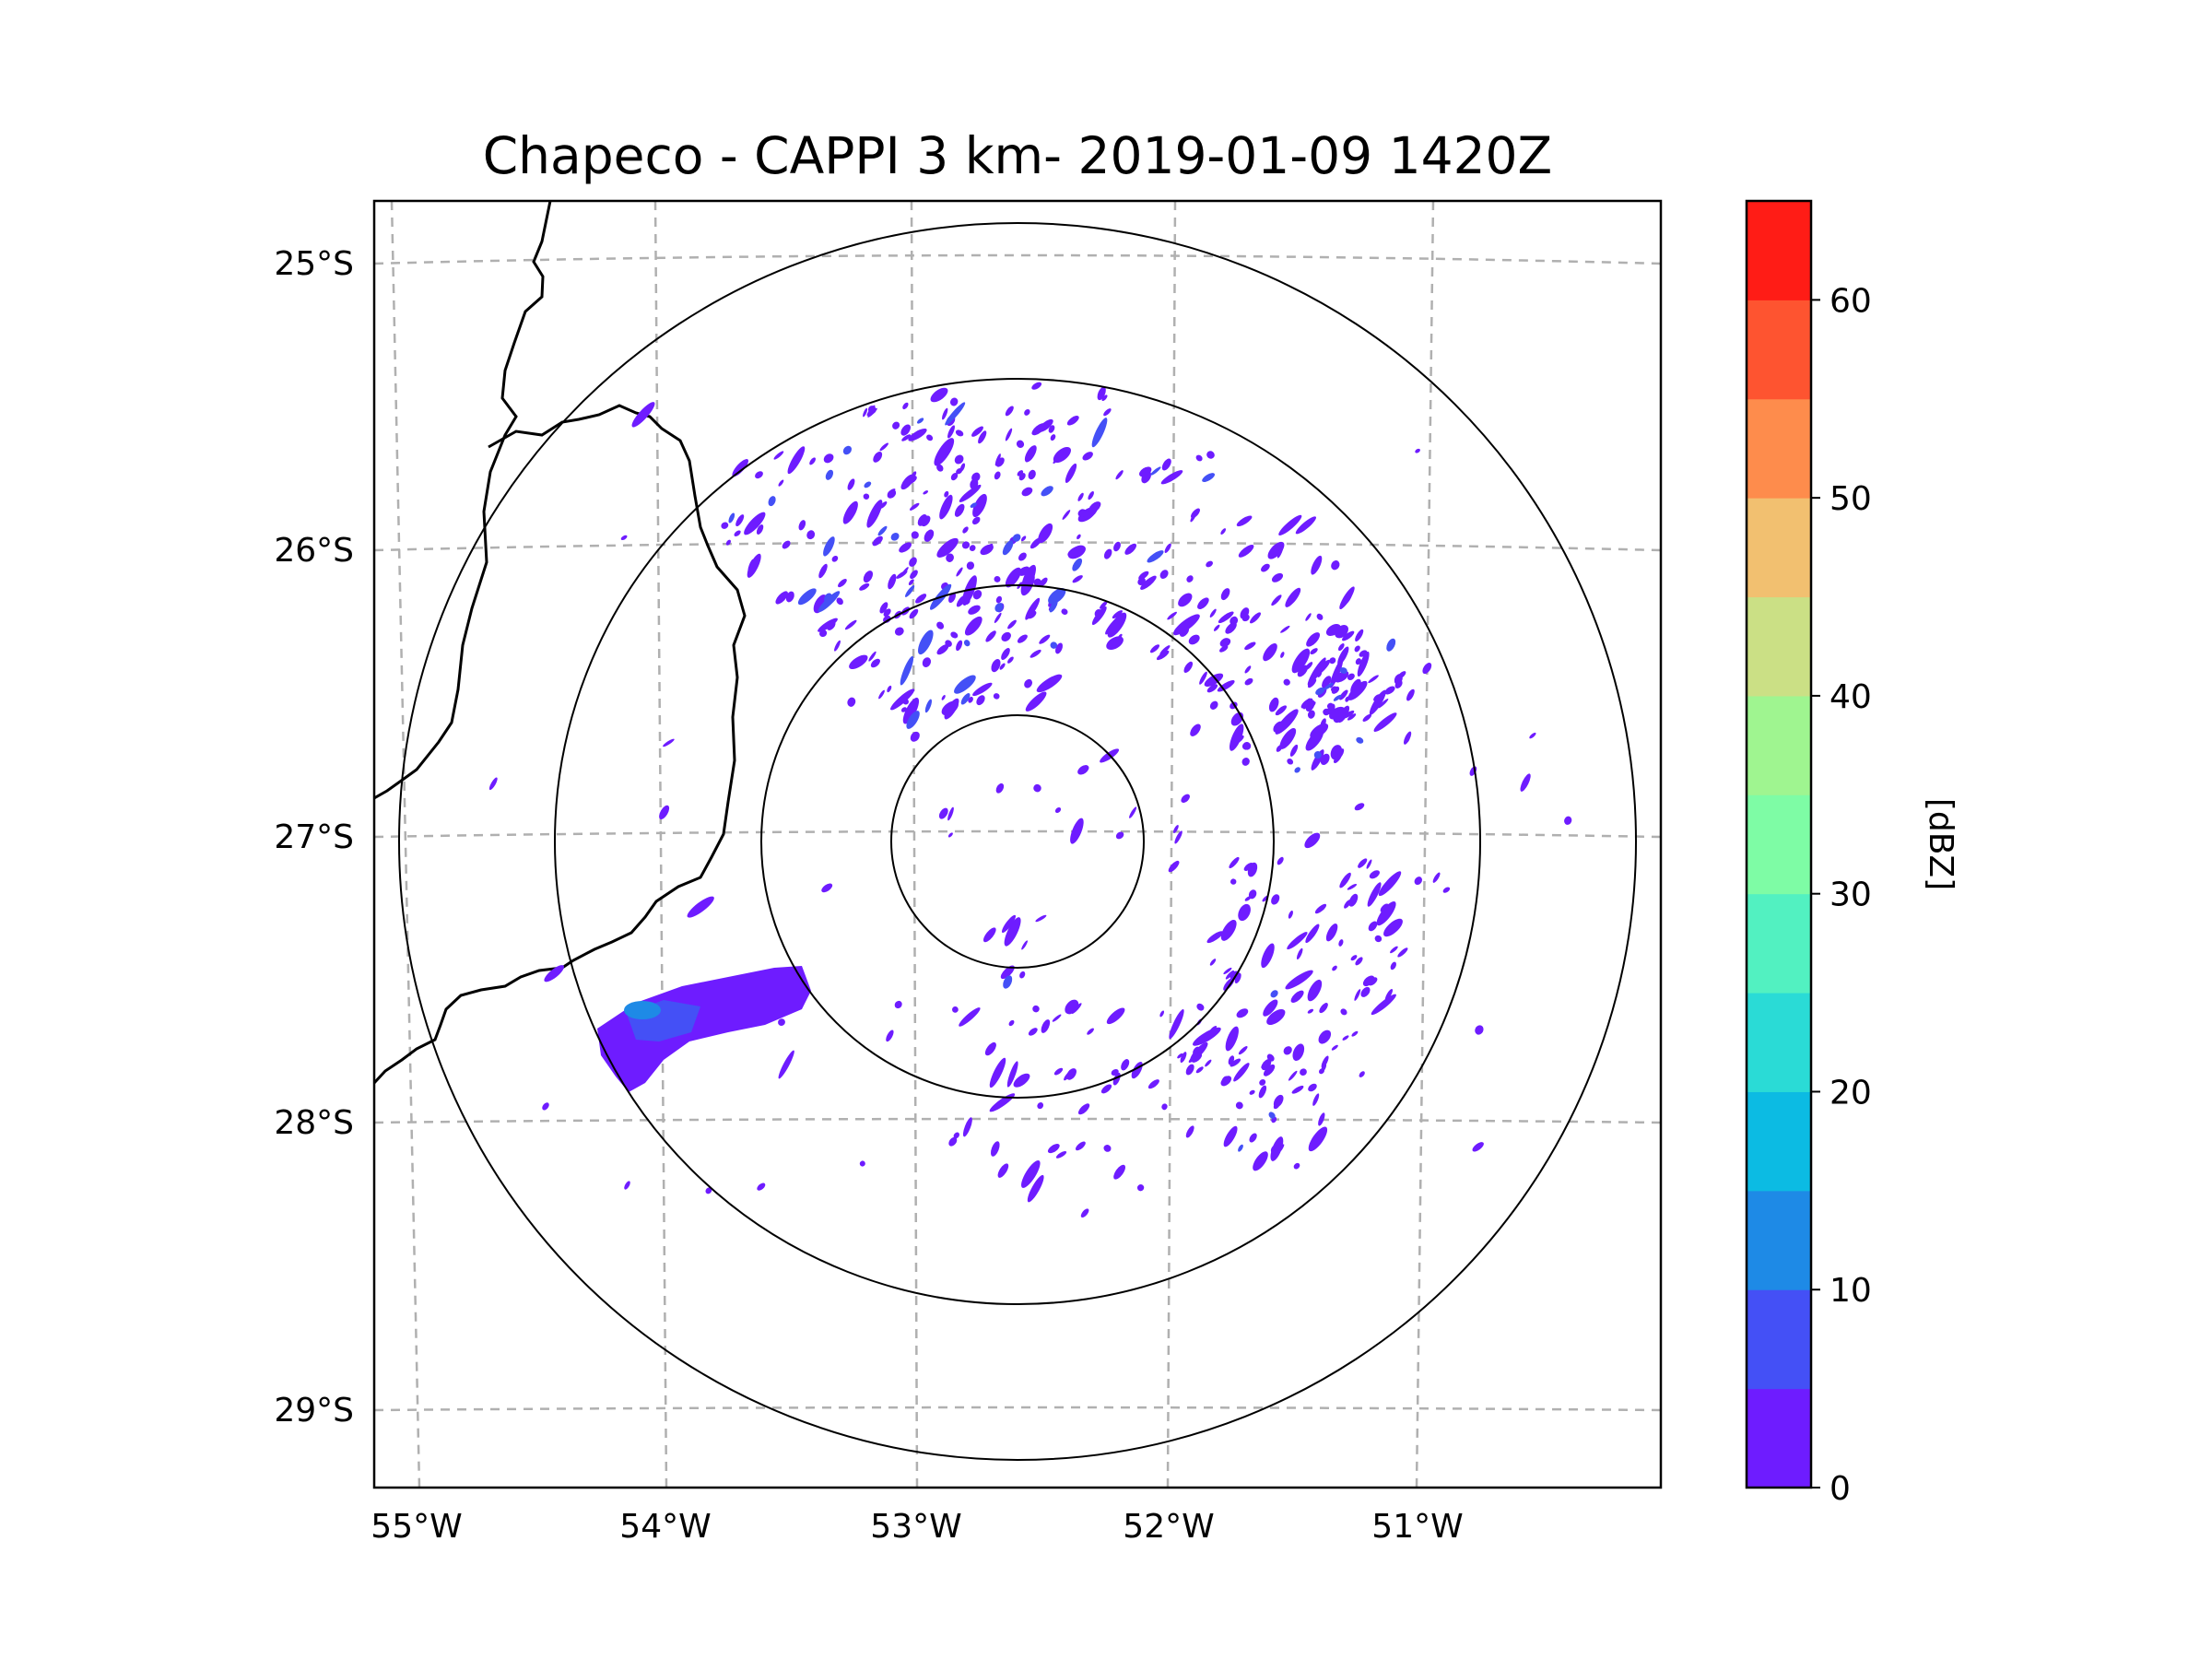 The width and height of the screenshot is (2212, 1659). What do you see at coordinates (1840, 1489) in the screenshot?
I see `colorbar-tick-label: 0` at bounding box center [1840, 1489].